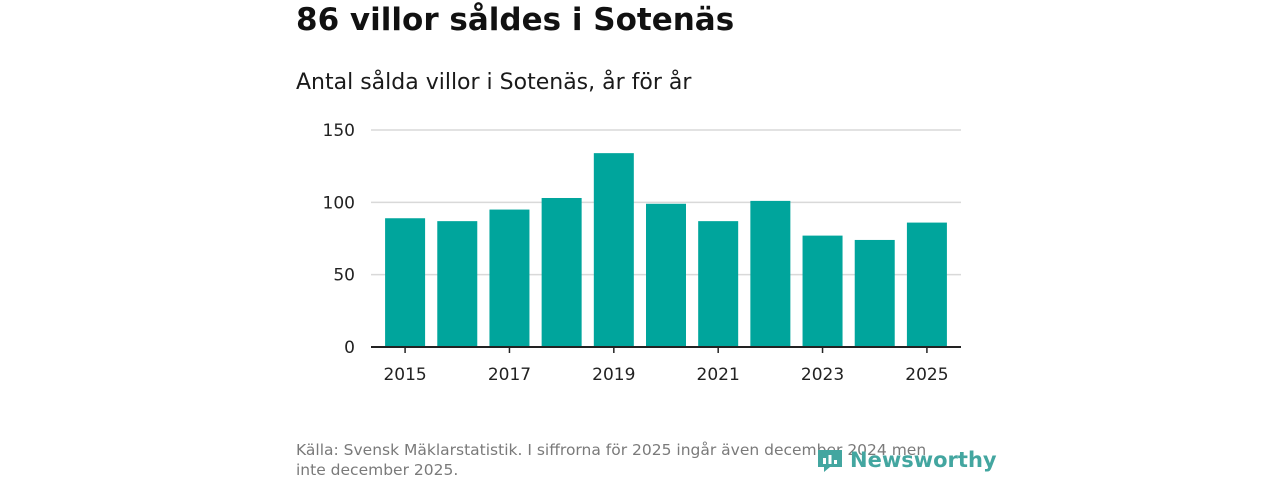 The width and height of the screenshot is (1280, 480). What do you see at coordinates (339, 203) in the screenshot?
I see `y-tick-label: 100` at bounding box center [339, 203].